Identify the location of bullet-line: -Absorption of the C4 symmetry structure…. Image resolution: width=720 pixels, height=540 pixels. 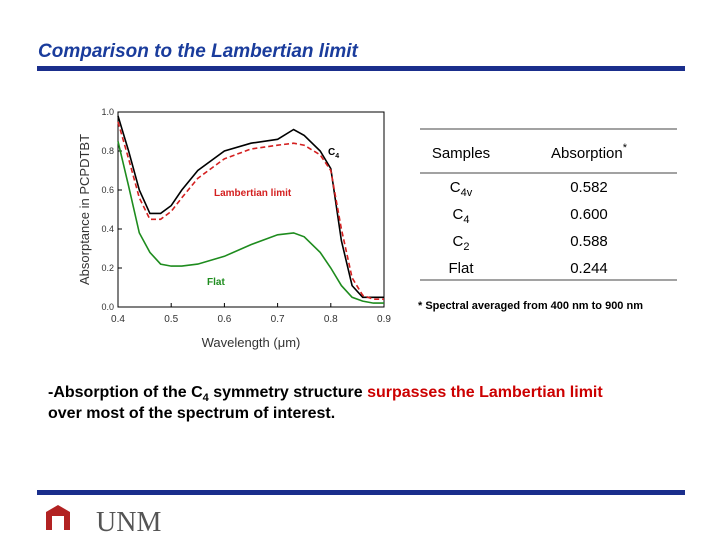
(325, 394).